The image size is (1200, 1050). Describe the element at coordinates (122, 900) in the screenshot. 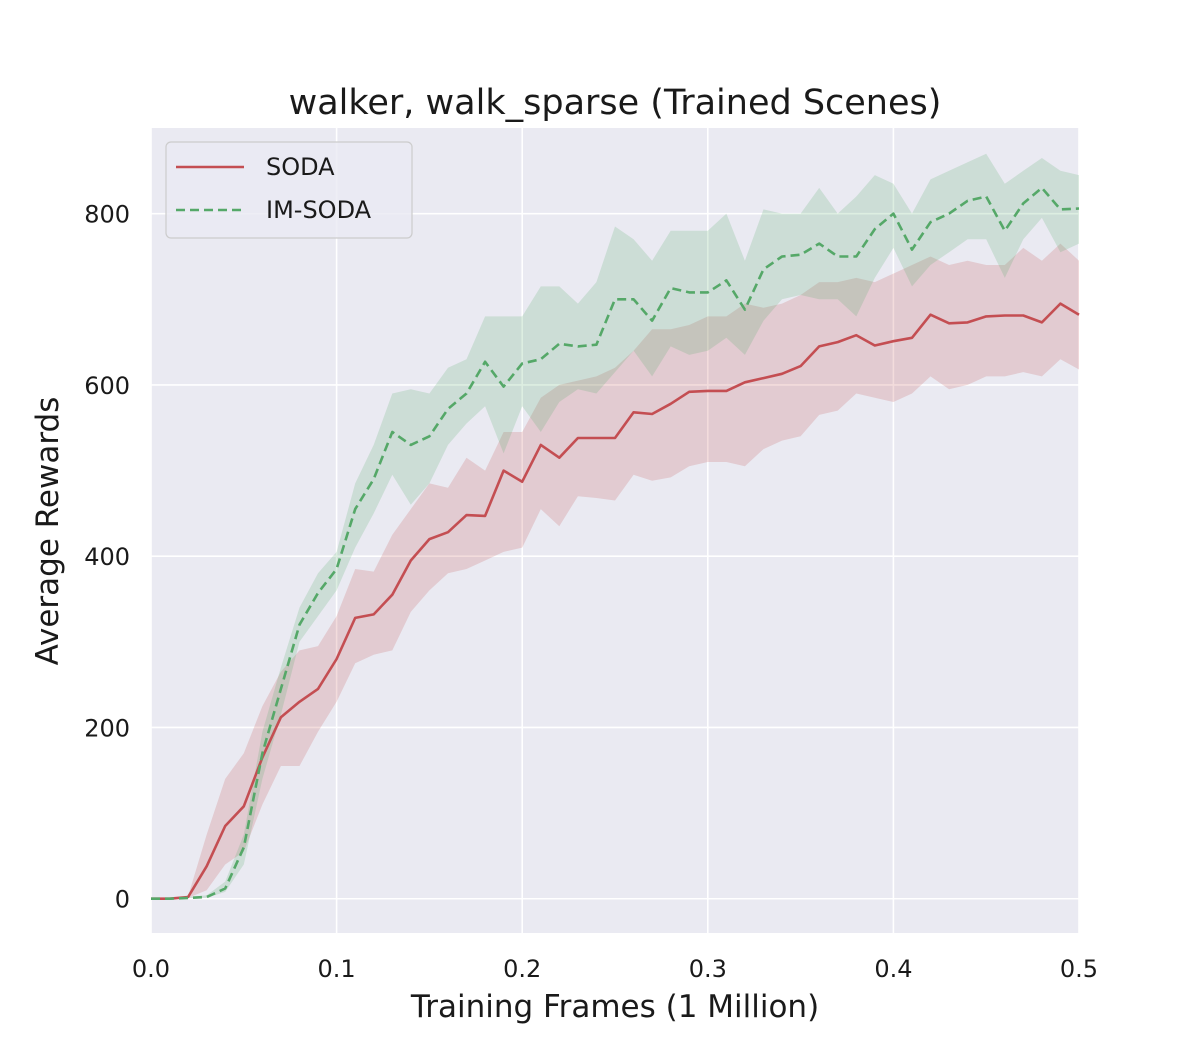

I see `y-tick-label: 0` at that location.